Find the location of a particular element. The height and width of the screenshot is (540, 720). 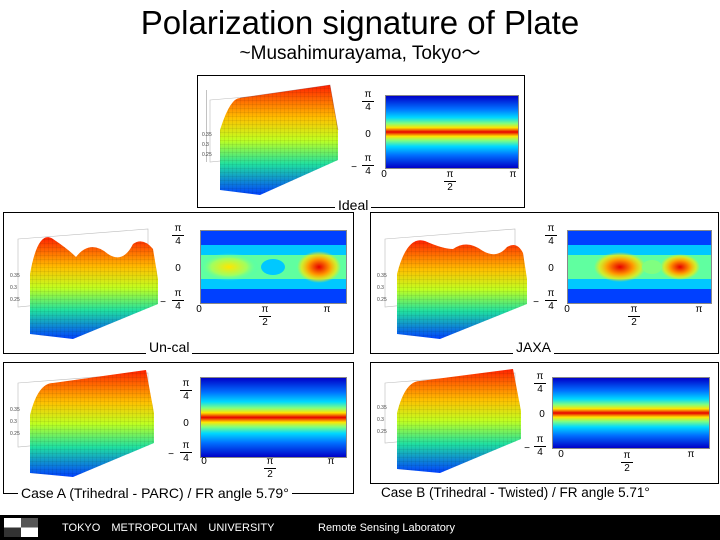

heatmap-case-a is located at coordinates (273, 417).